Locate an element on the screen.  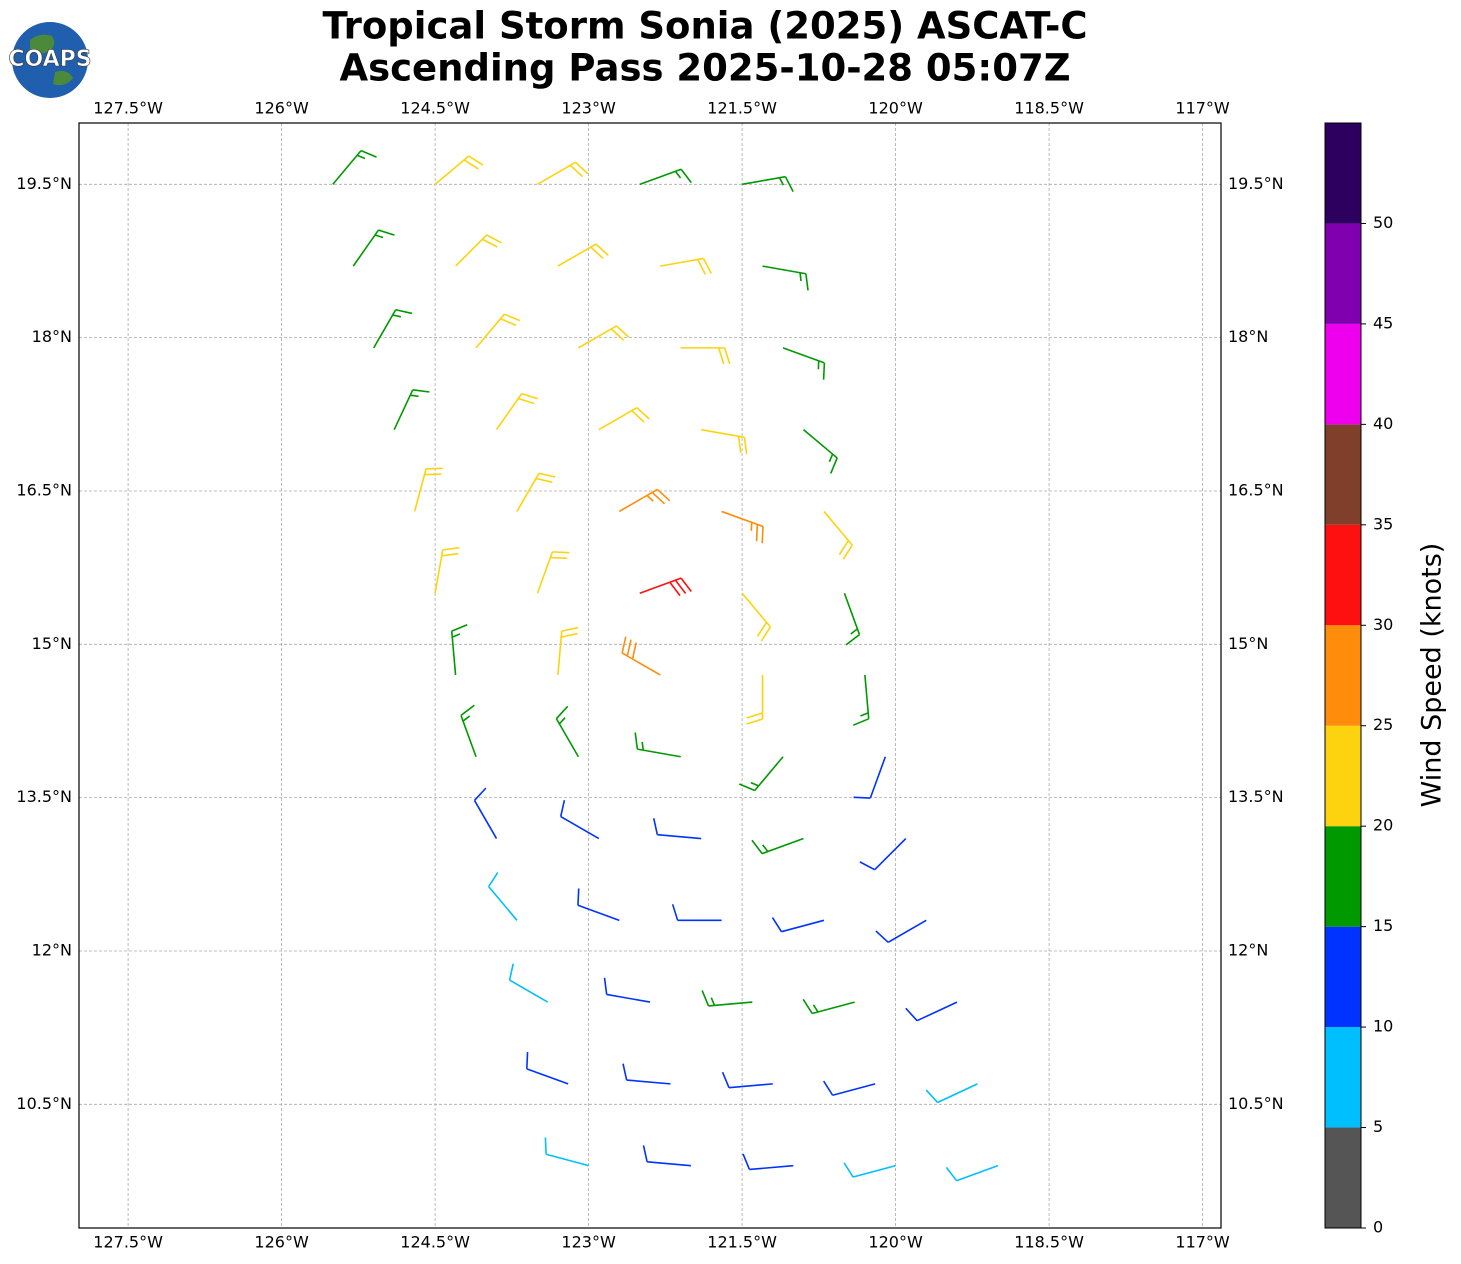
colorbar-frame is located at coordinates (1343, 675).